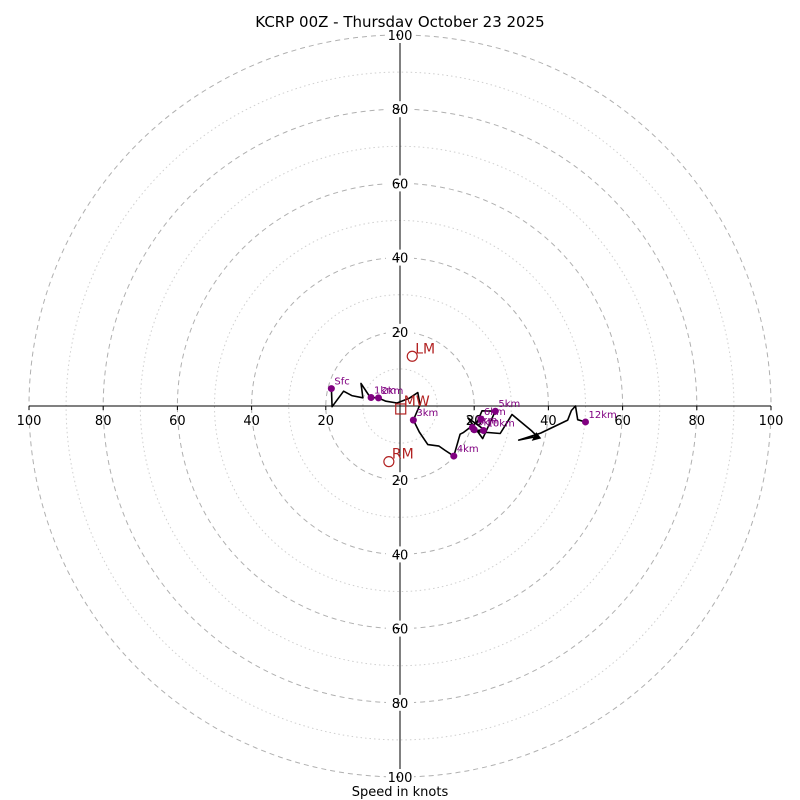 Image resolution: width=800 pixels, height=800 pixels. What do you see at coordinates (399, 22) in the screenshot?
I see `chart-title: KCRP 00Z - Thursday October 23 2025` at bounding box center [399, 22].